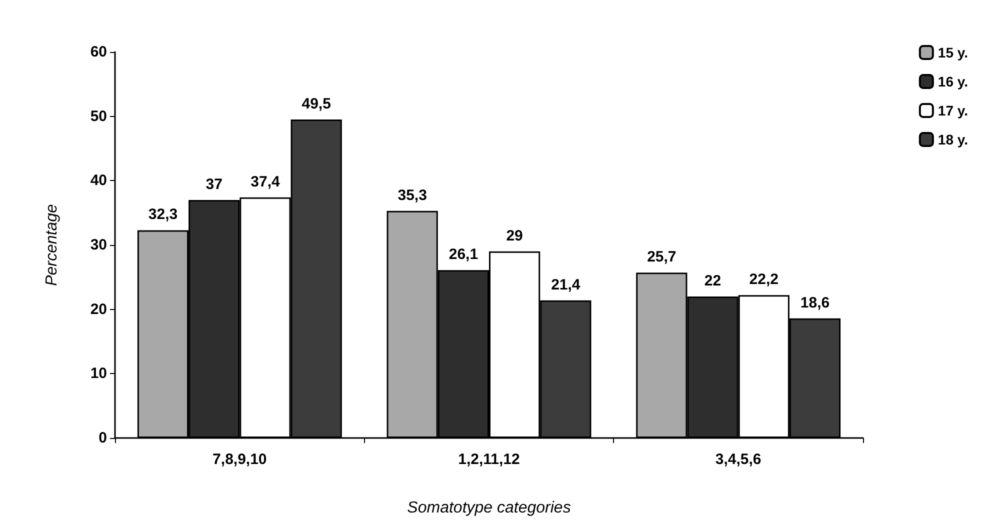 The height and width of the screenshot is (531, 993). What do you see at coordinates (489, 508) in the screenshot?
I see `x-axis-title: Somatotype categories` at bounding box center [489, 508].